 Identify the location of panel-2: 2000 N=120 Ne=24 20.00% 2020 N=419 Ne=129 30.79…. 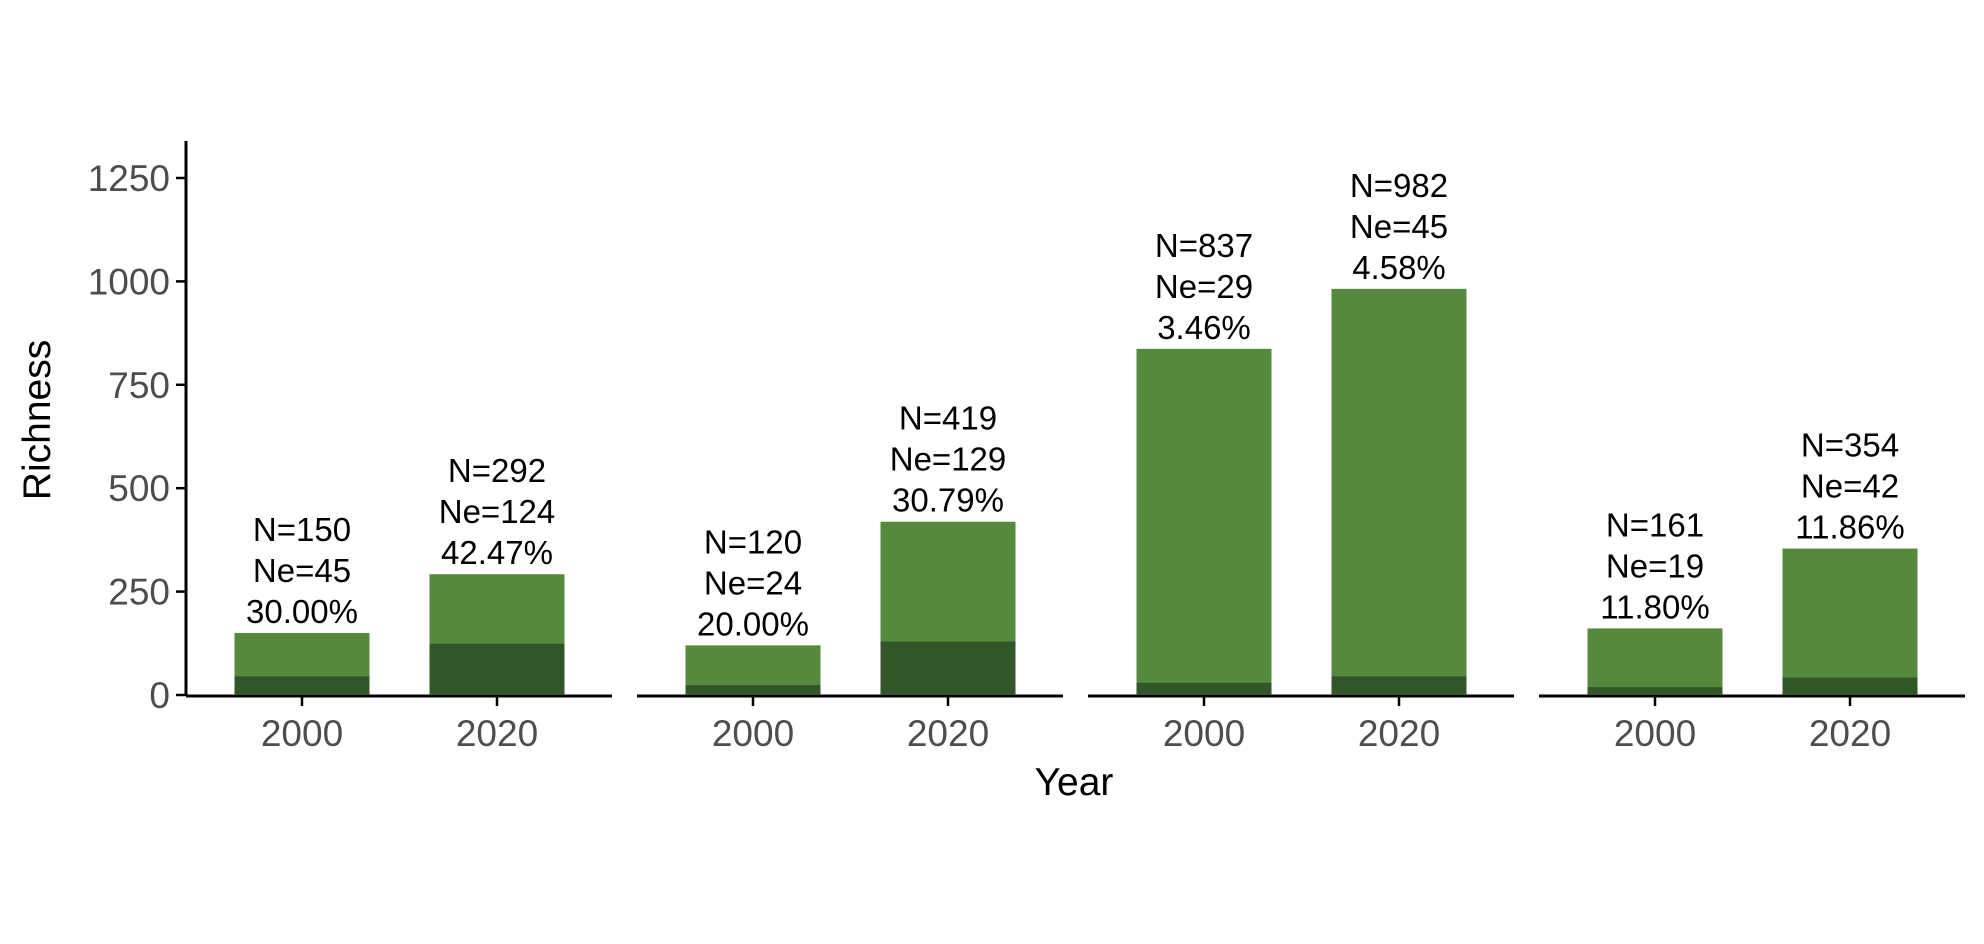
(850, 577).